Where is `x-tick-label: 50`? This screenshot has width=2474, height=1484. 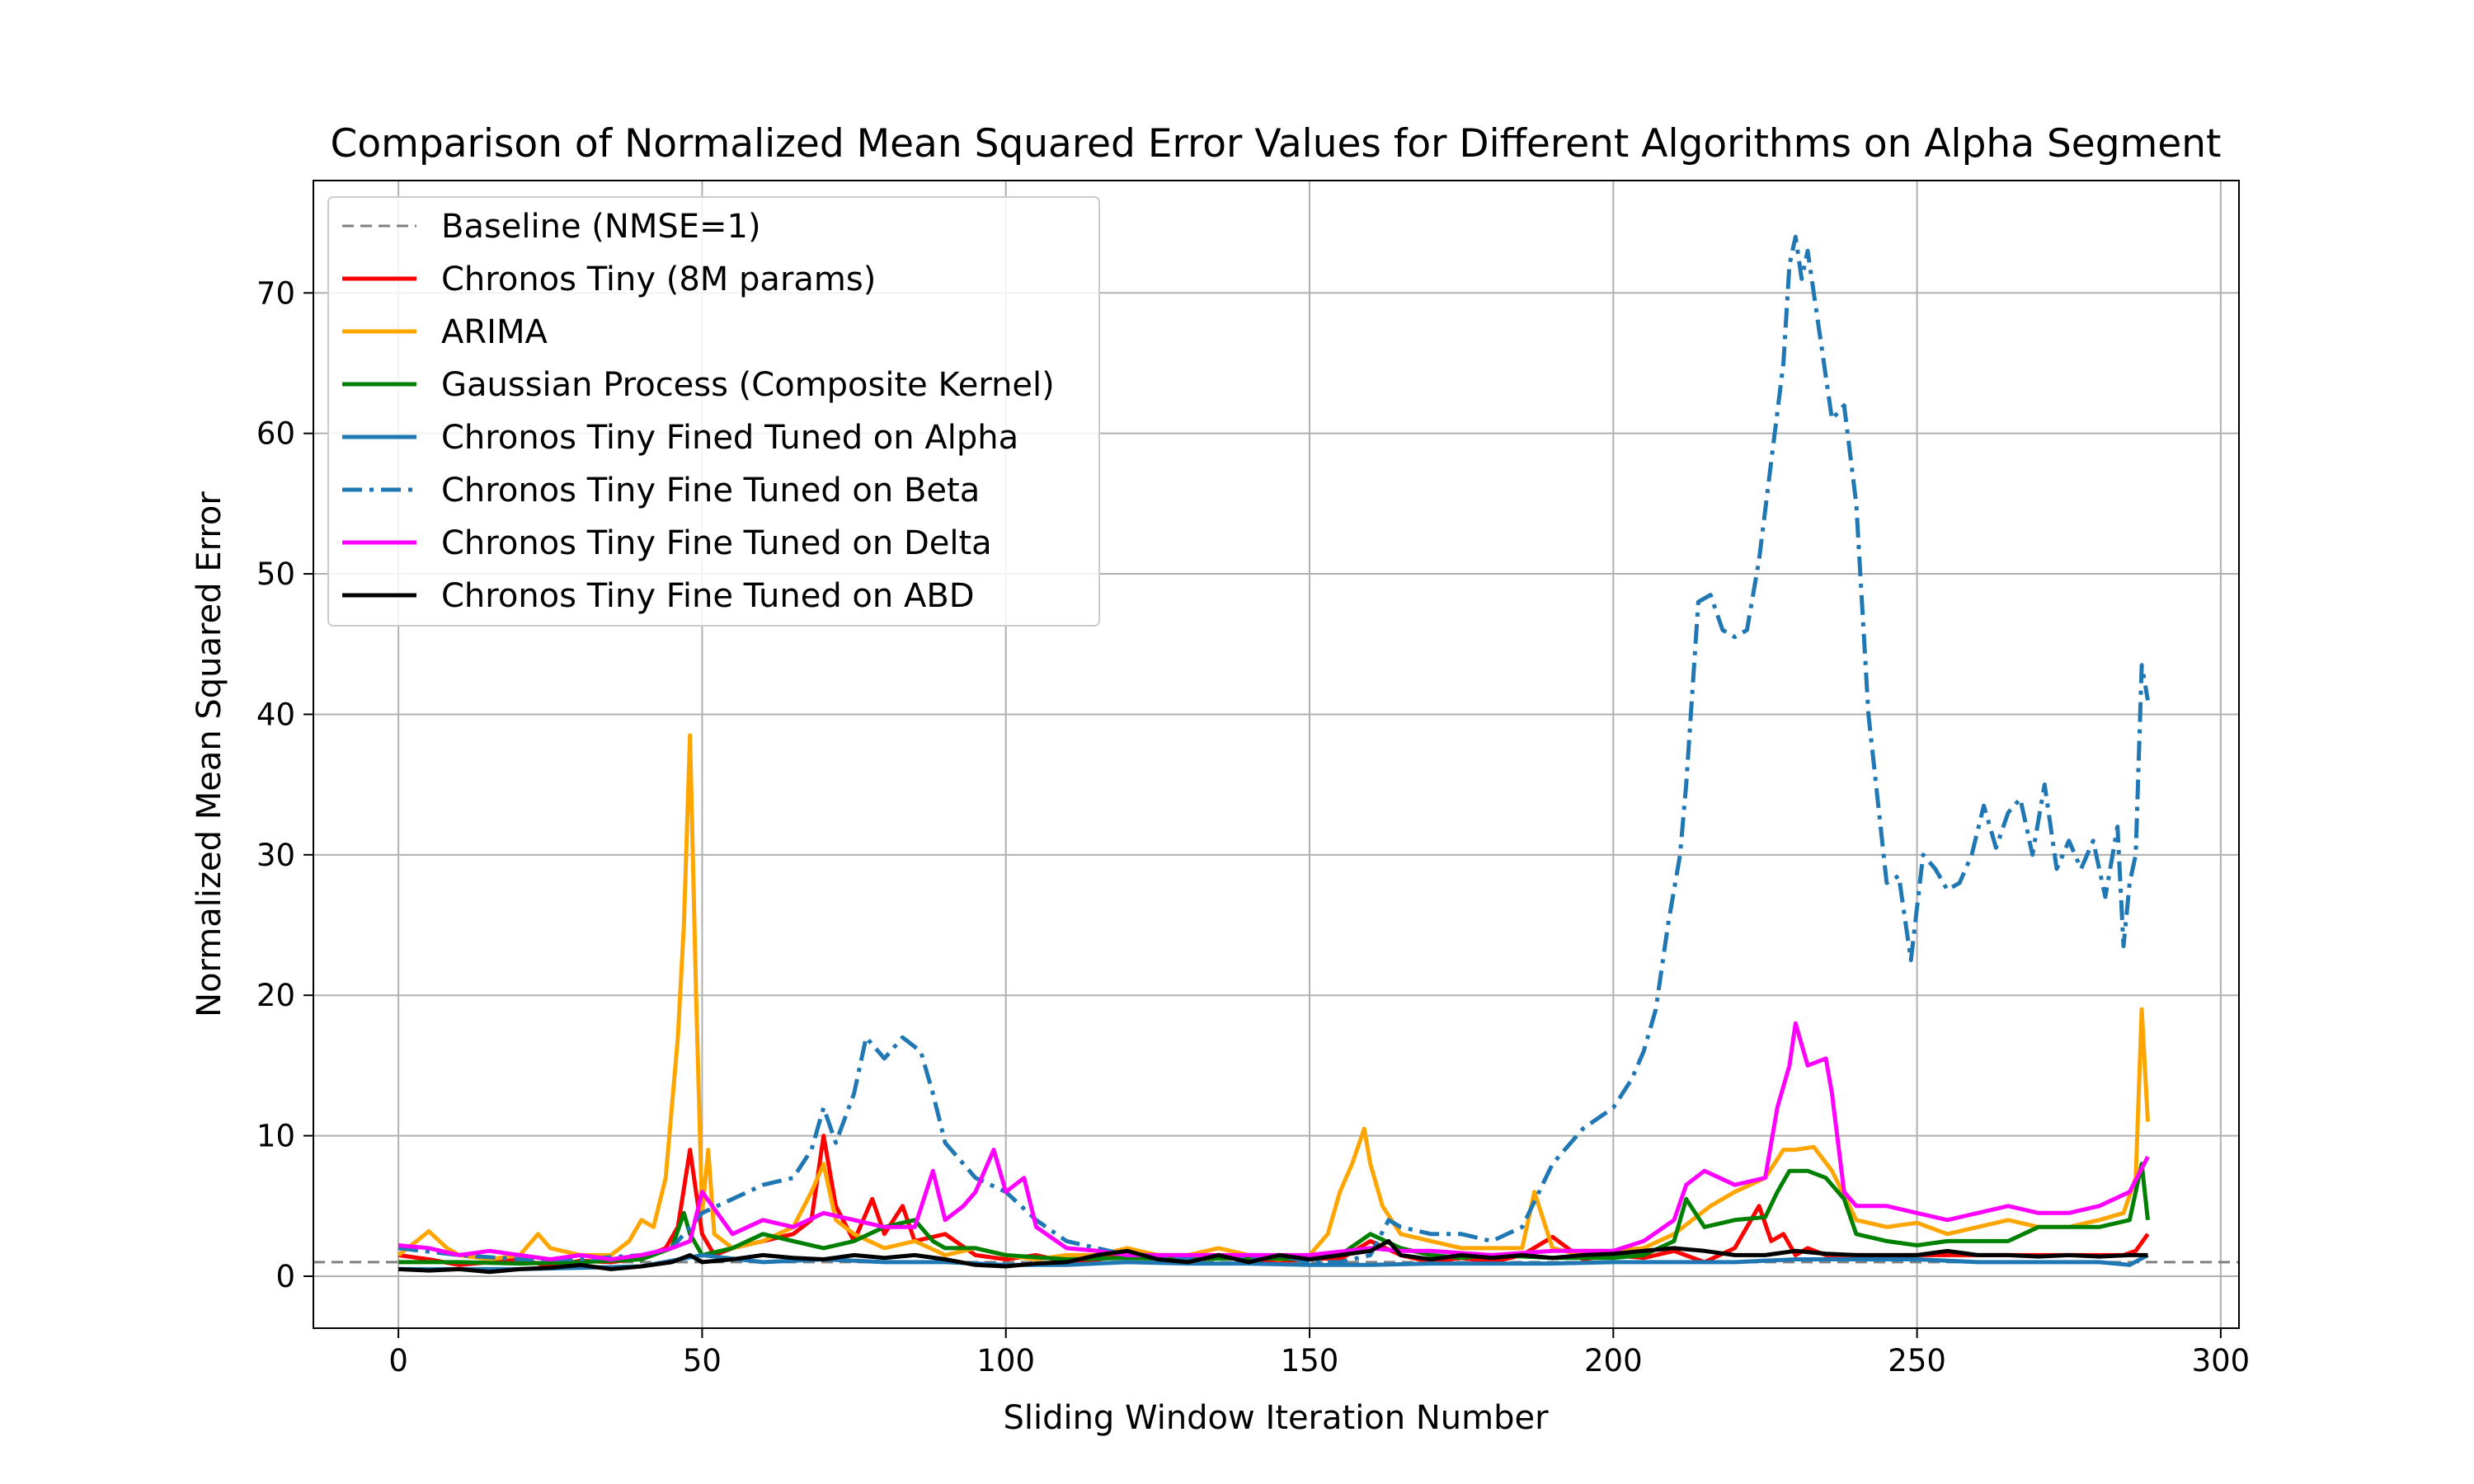
x-tick-label: 50 is located at coordinates (702, 1360).